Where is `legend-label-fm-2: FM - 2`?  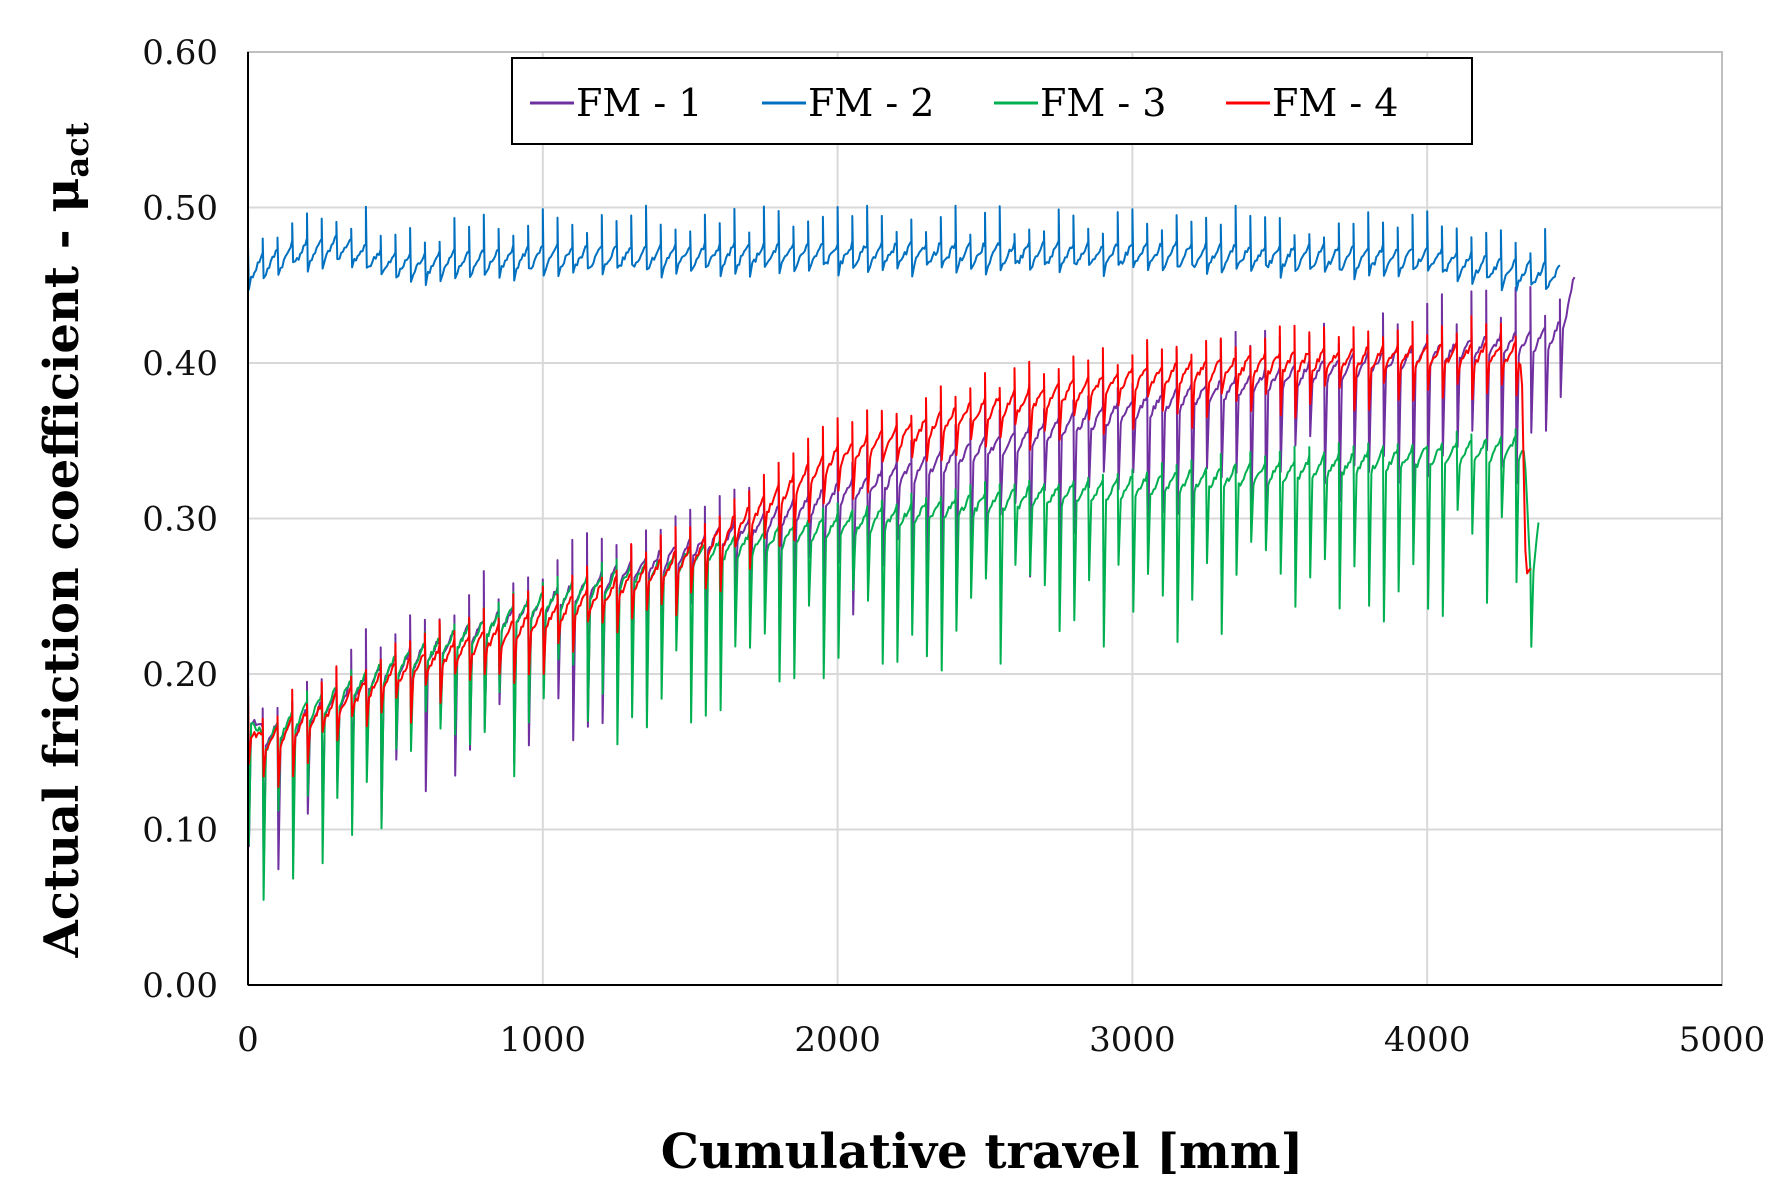
legend-label-fm-2: FM - 2 is located at coordinates (871, 103).